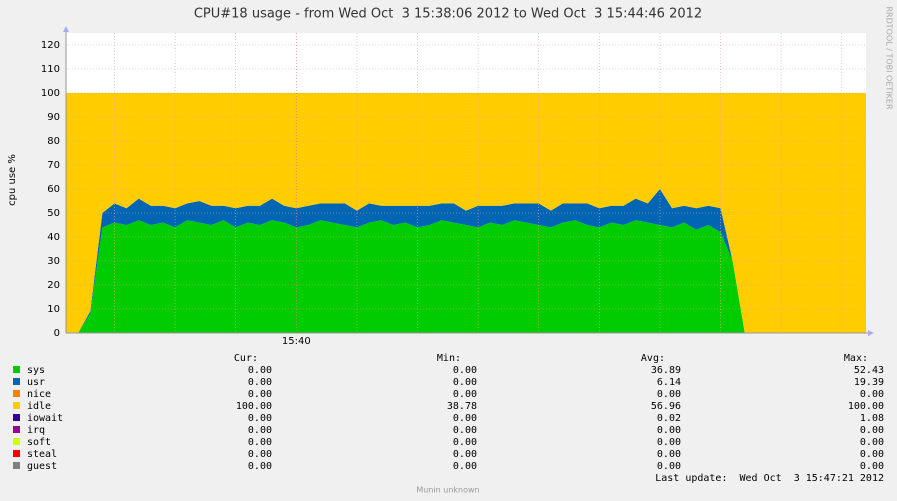 This screenshot has height=501, width=897. I want to click on legend-header: Cur:, so click(246, 358).